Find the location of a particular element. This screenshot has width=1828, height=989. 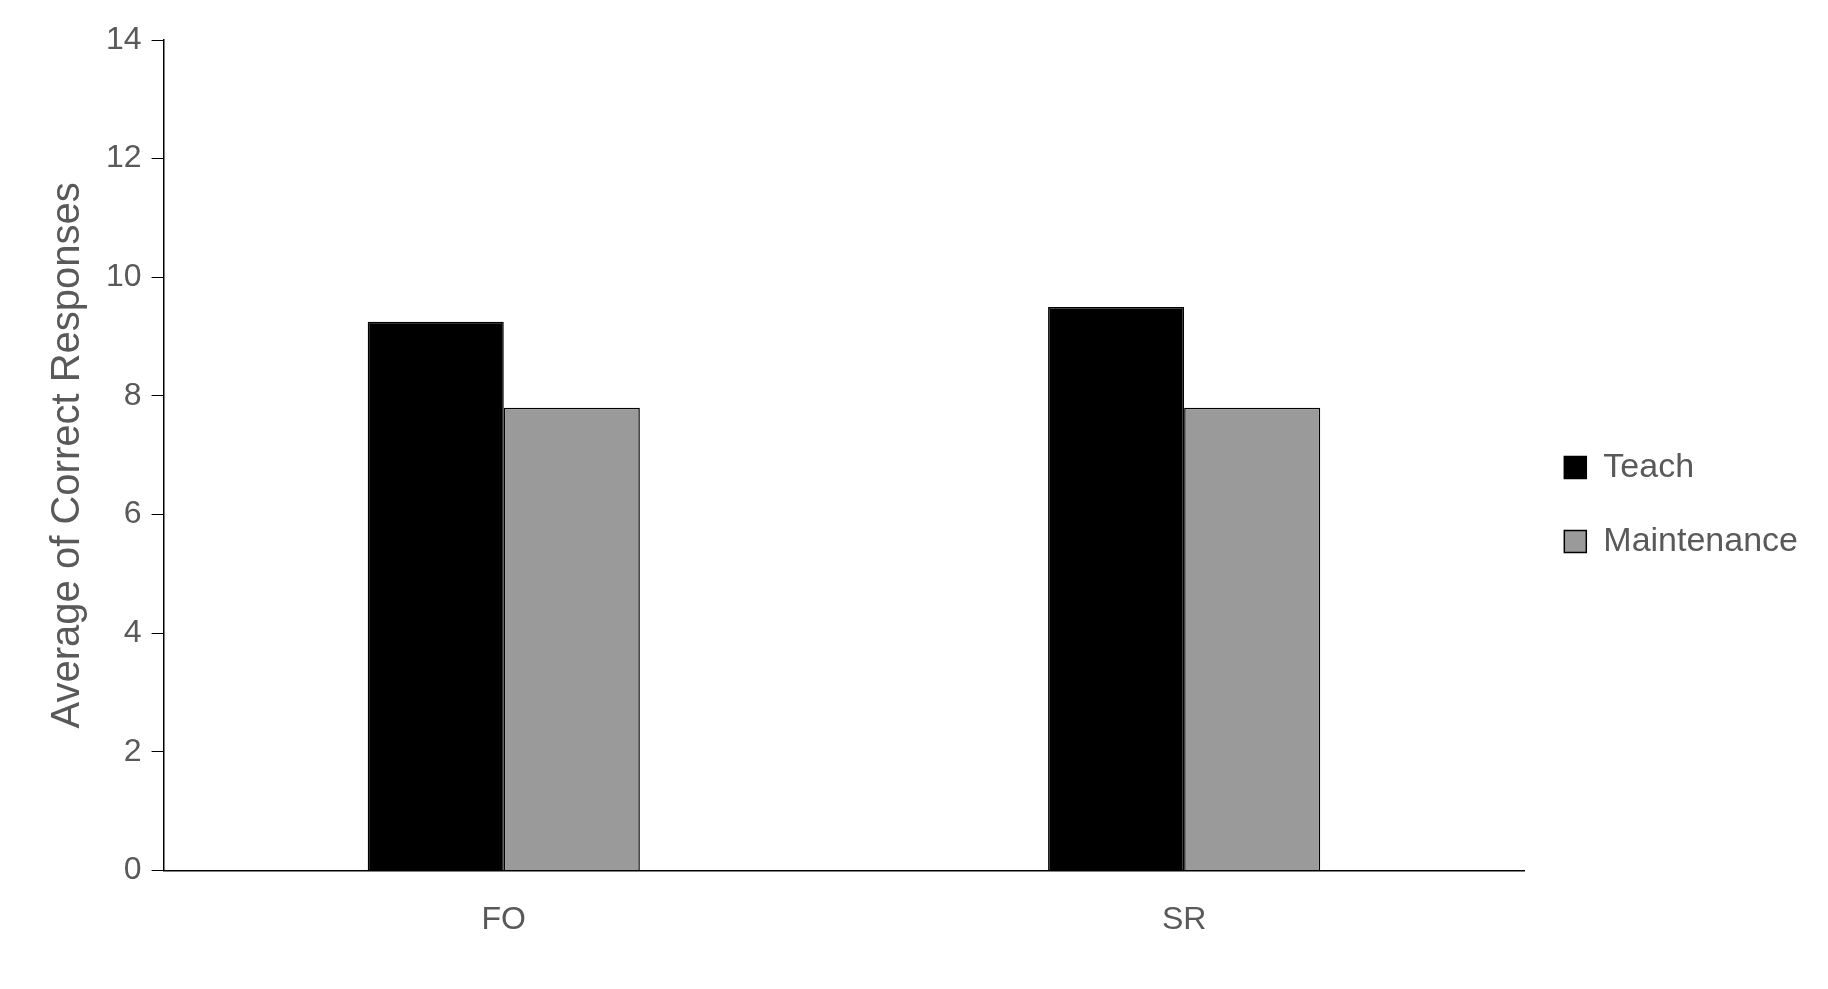

x-tick-label: FO is located at coordinates (503, 917).